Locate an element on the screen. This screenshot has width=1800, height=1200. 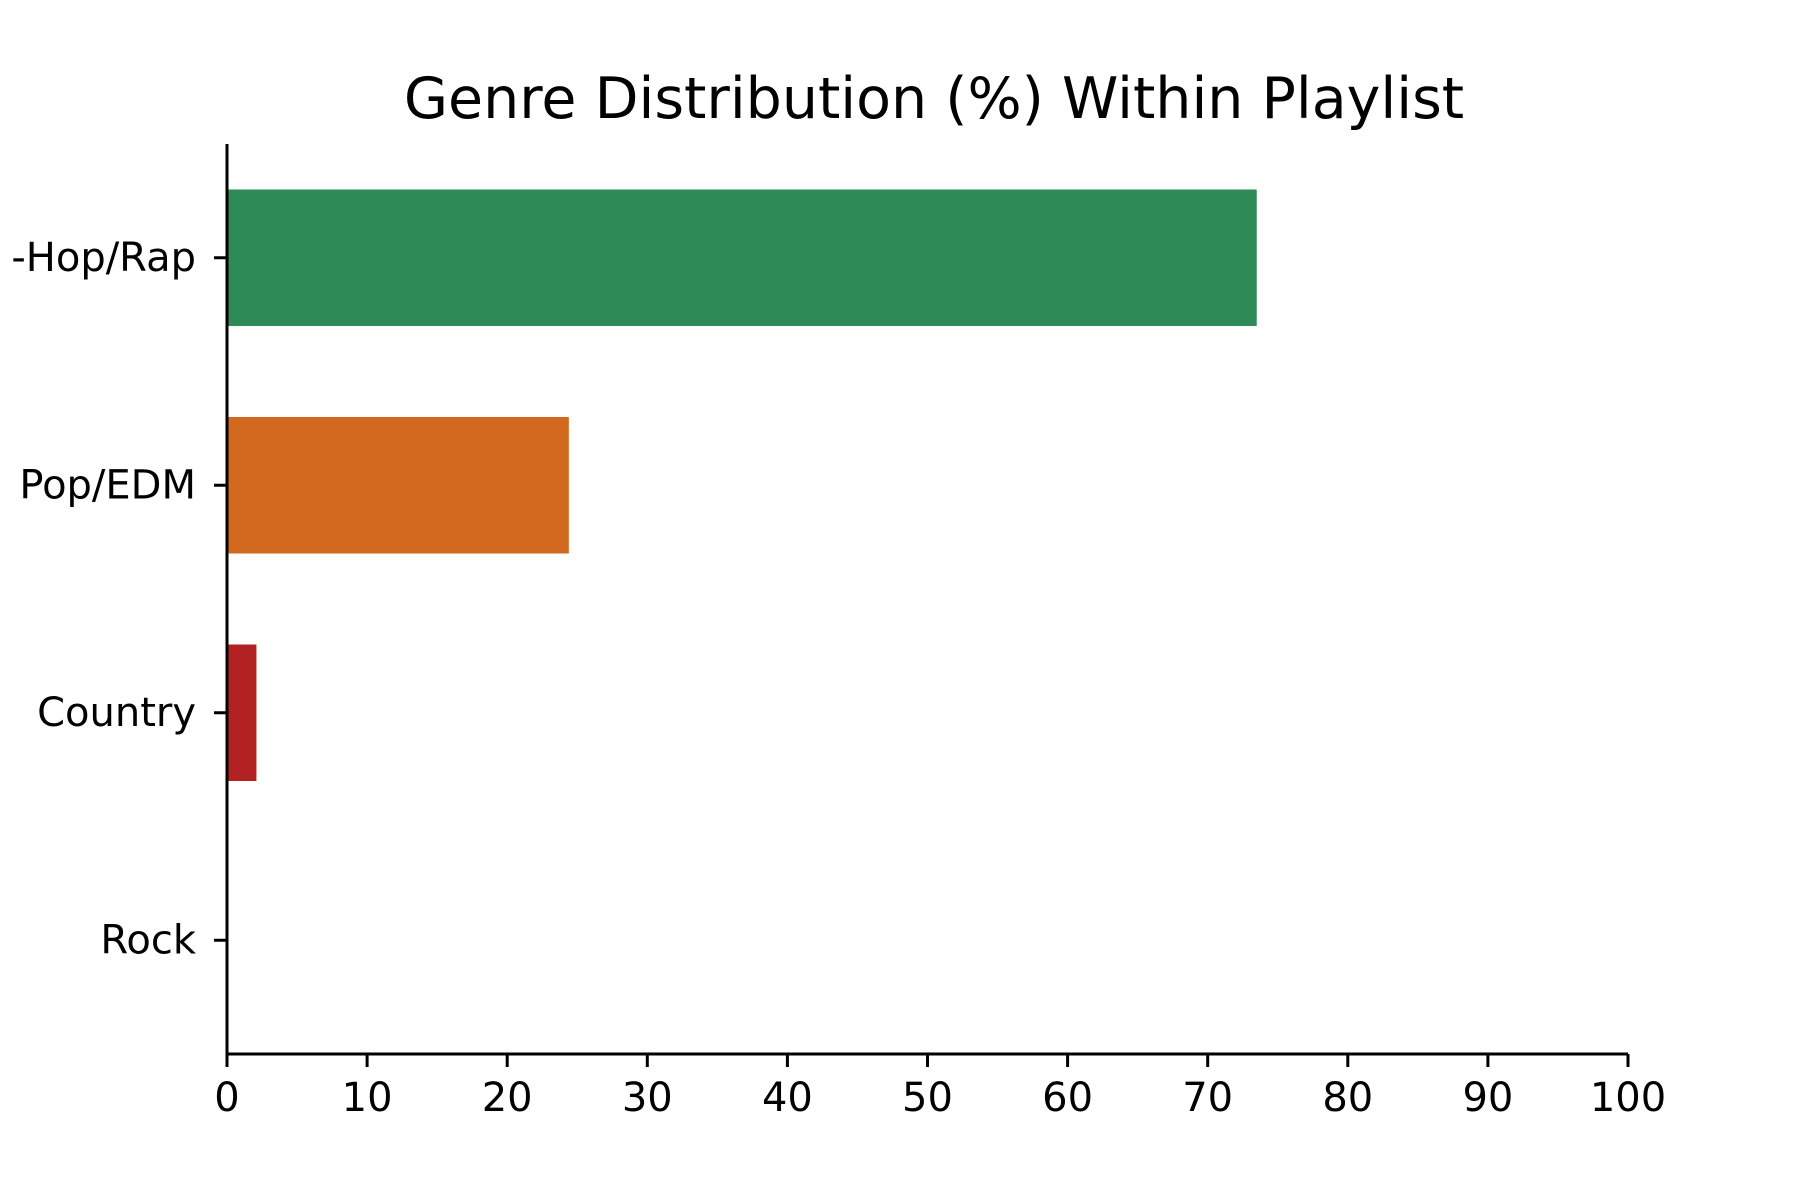
x-tick-label: 50 is located at coordinates (927, 1098).